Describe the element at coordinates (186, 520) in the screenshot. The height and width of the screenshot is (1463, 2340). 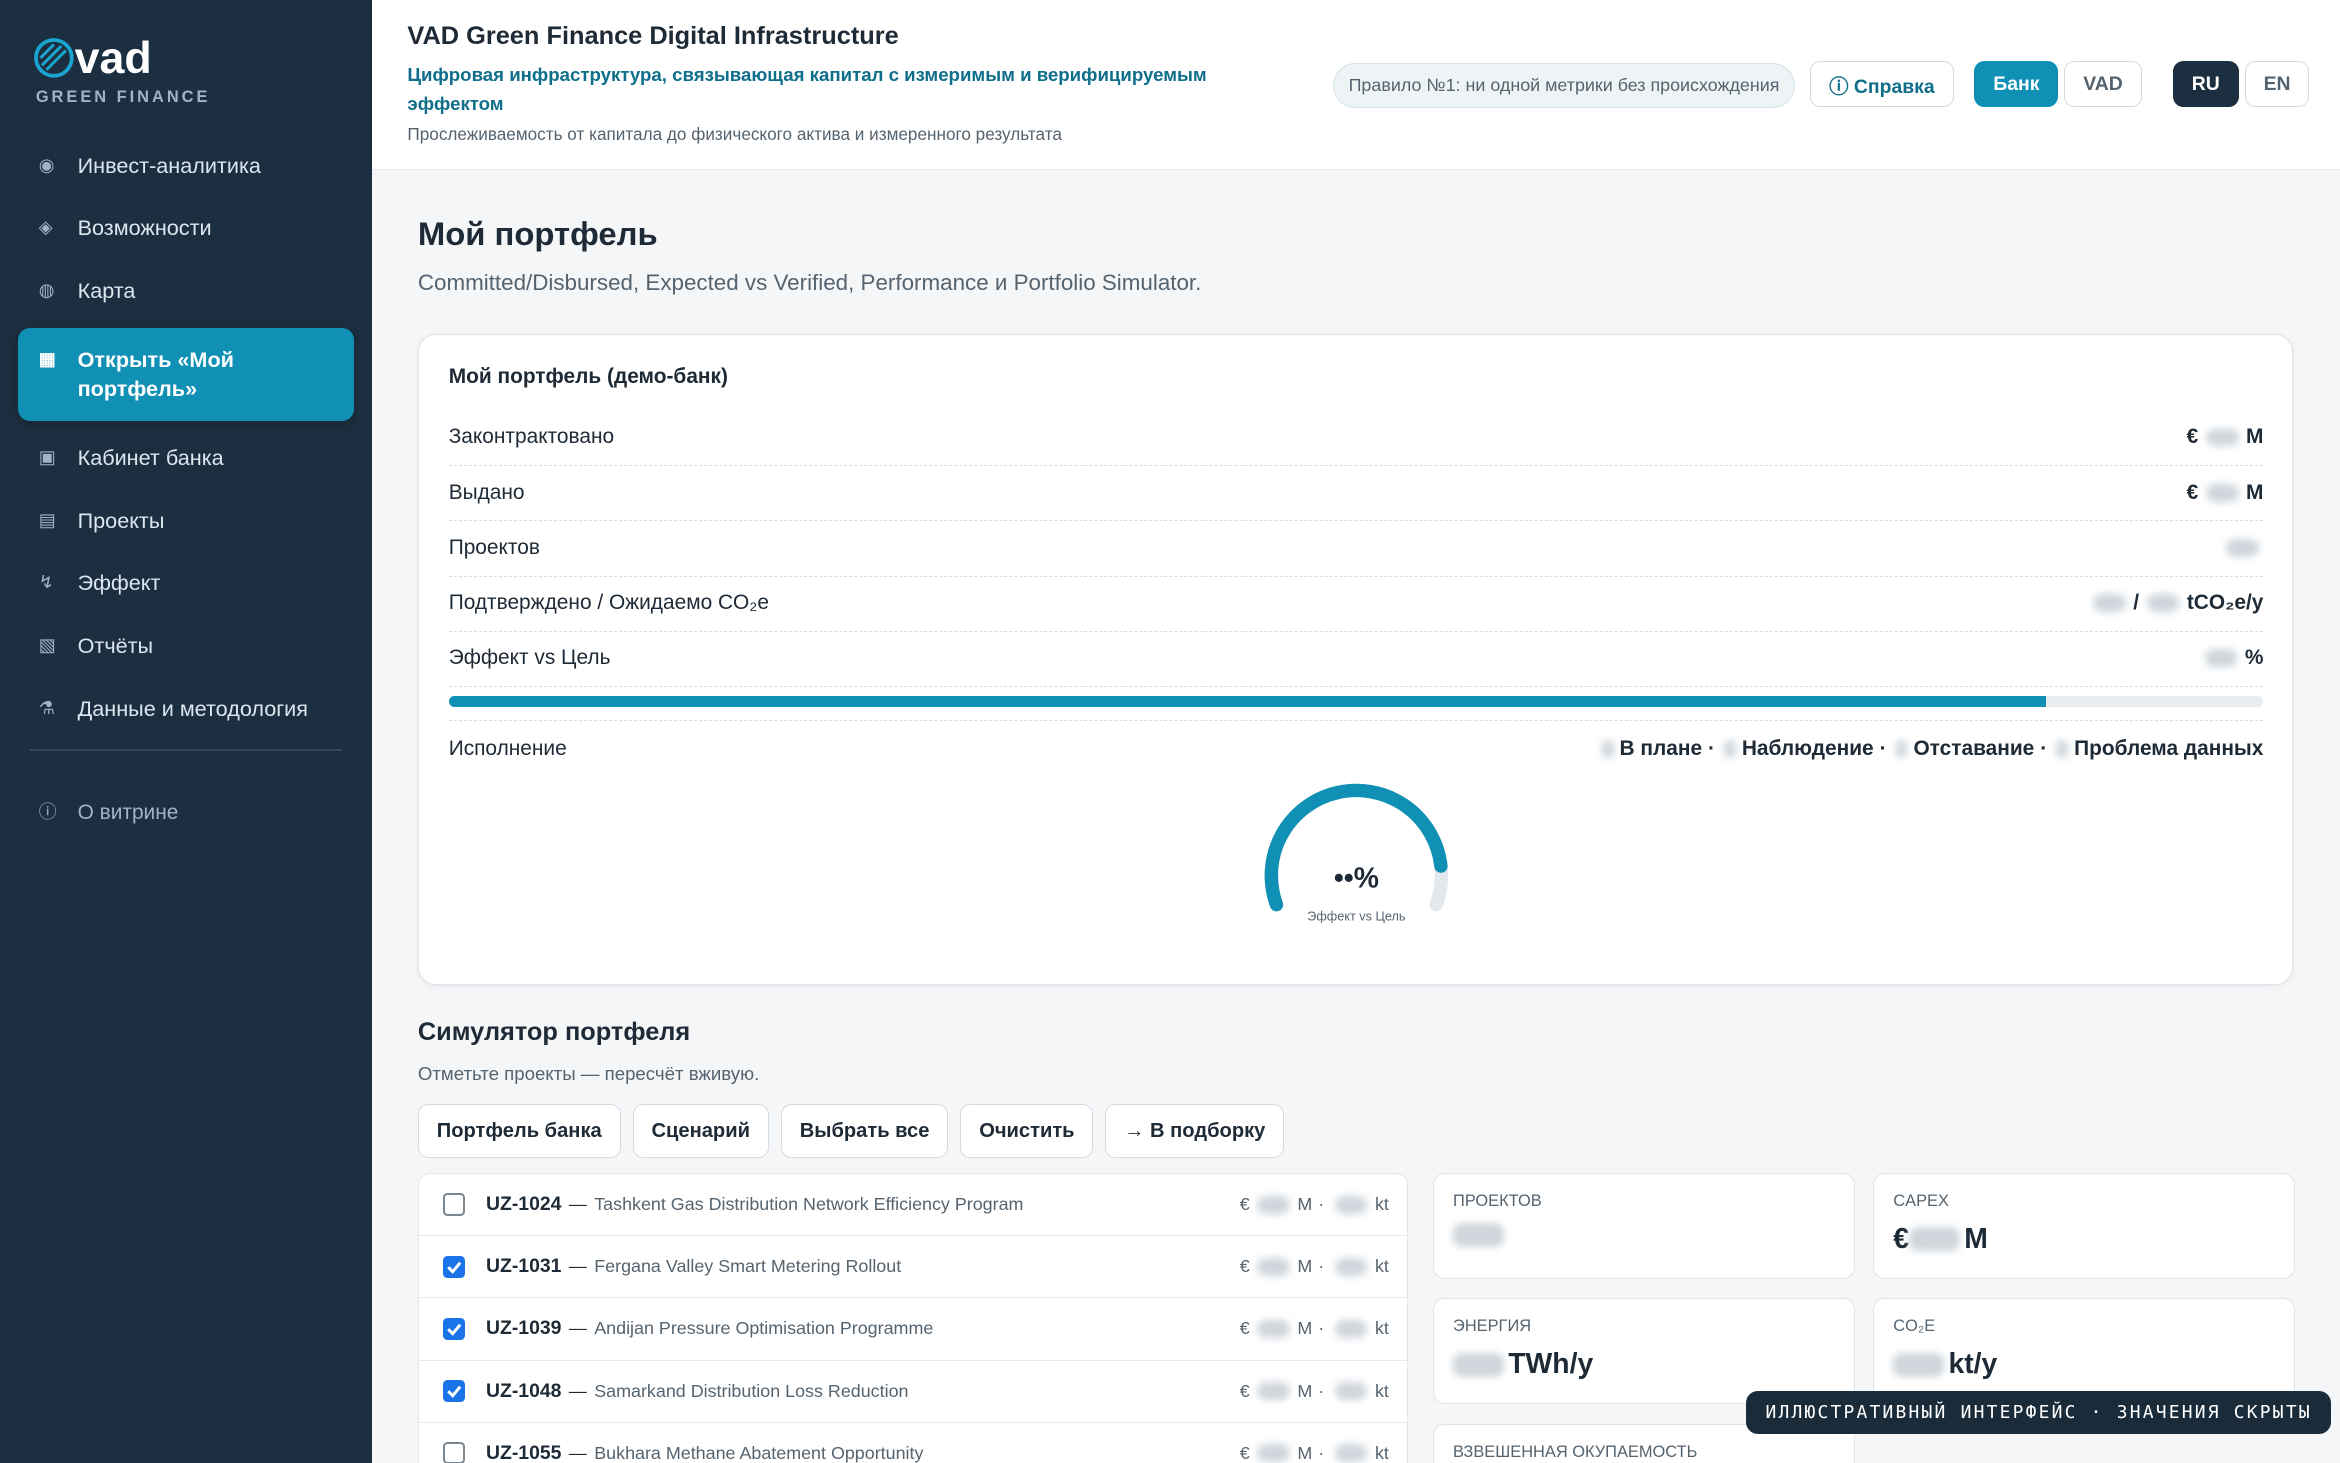
I see `nav-item: ▤ Проекты` at that location.